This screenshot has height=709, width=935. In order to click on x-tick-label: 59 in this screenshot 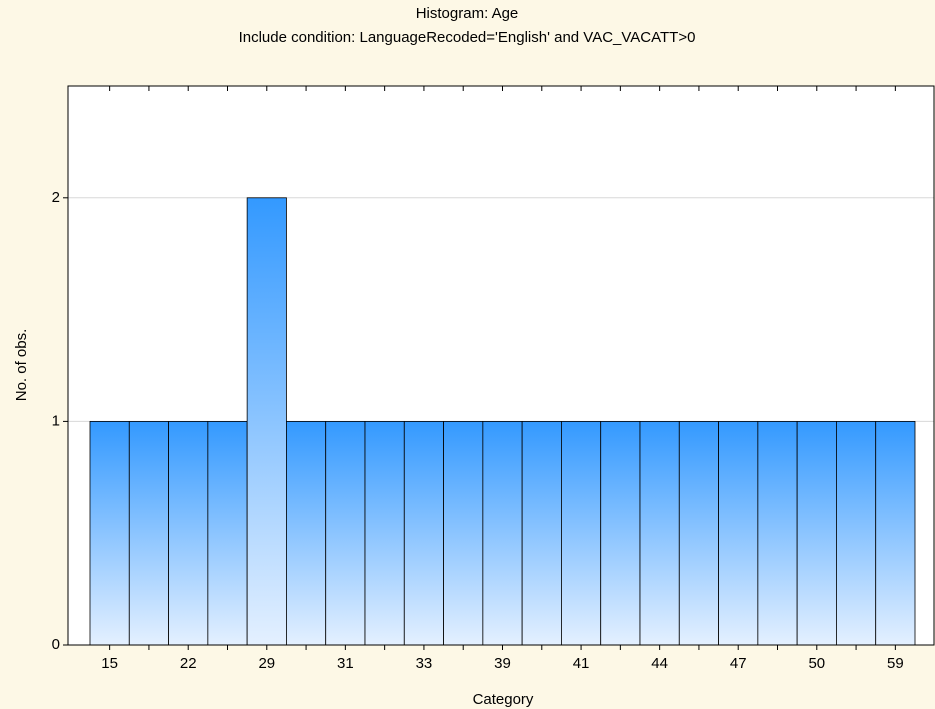, I will do `click(895, 663)`.